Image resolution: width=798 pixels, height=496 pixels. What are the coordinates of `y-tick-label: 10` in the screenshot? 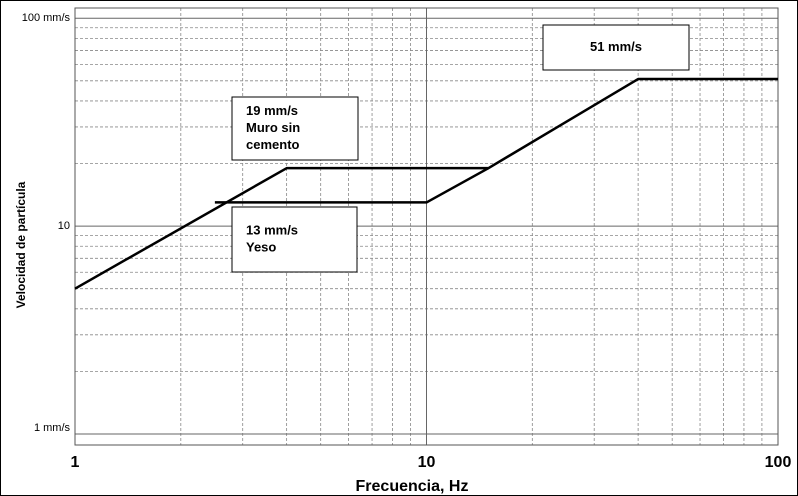 It's located at (64, 226).